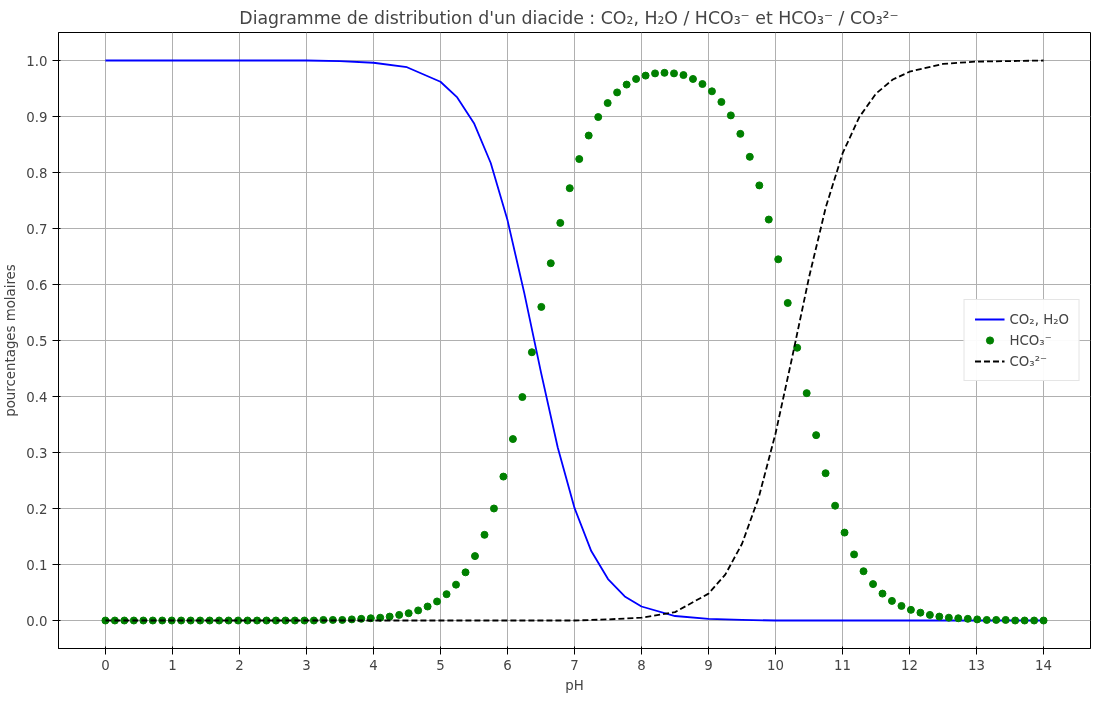  Describe the element at coordinates (574, 685) in the screenshot. I see `x-axis-title: pH` at that location.